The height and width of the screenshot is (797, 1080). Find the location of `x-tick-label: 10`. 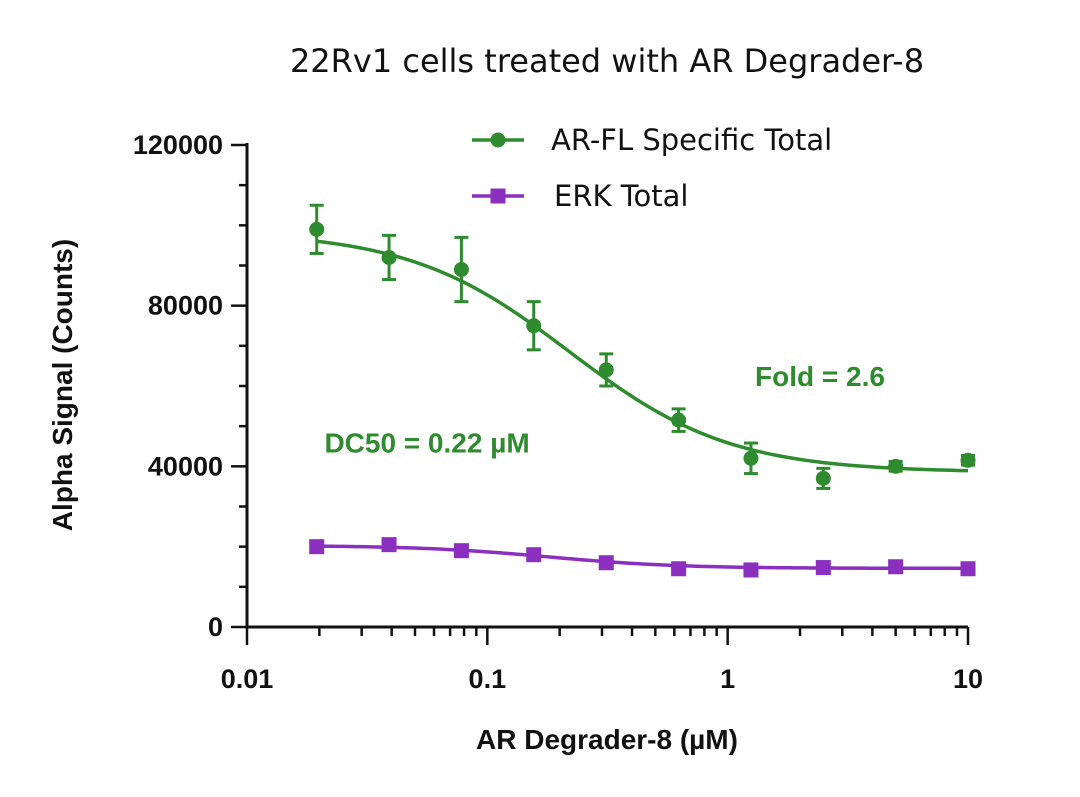

x-tick-label: 10 is located at coordinates (968, 679).